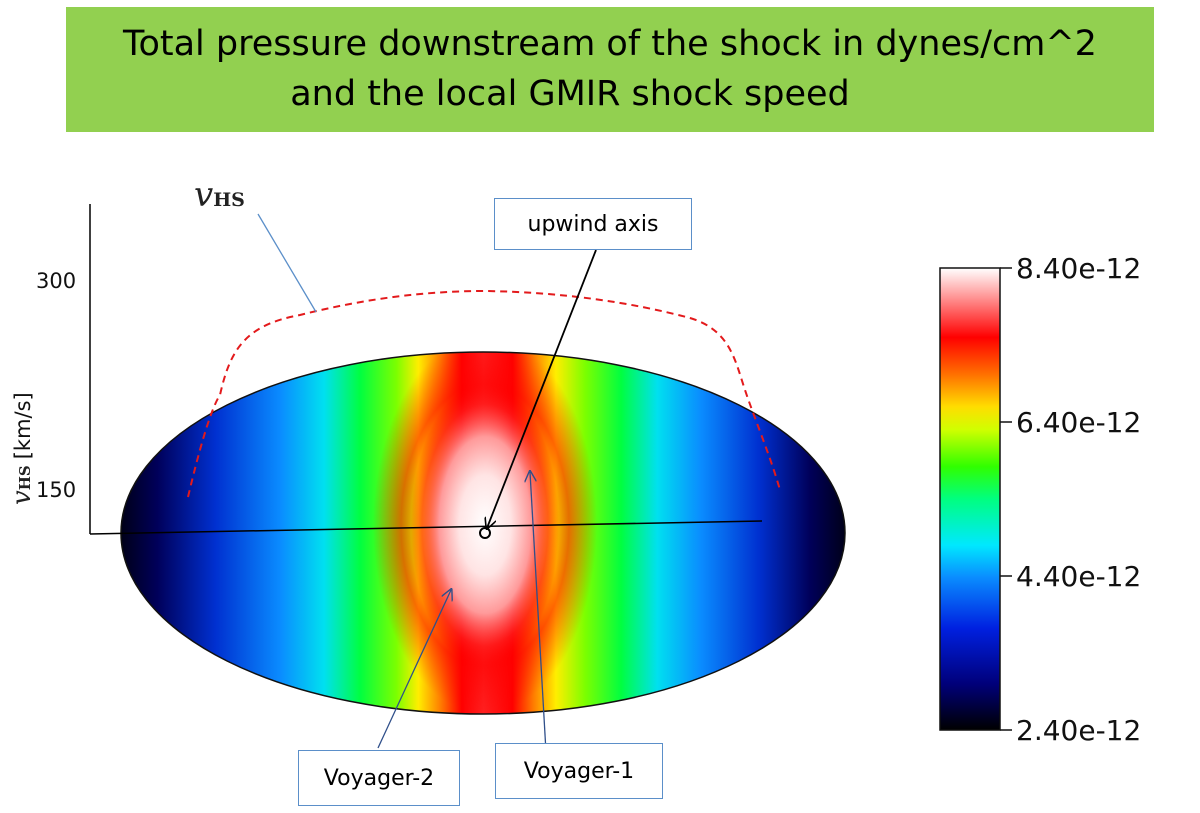  Describe the element at coordinates (229, 200) in the screenshot. I see `curve-label-subscript: HS` at that location.